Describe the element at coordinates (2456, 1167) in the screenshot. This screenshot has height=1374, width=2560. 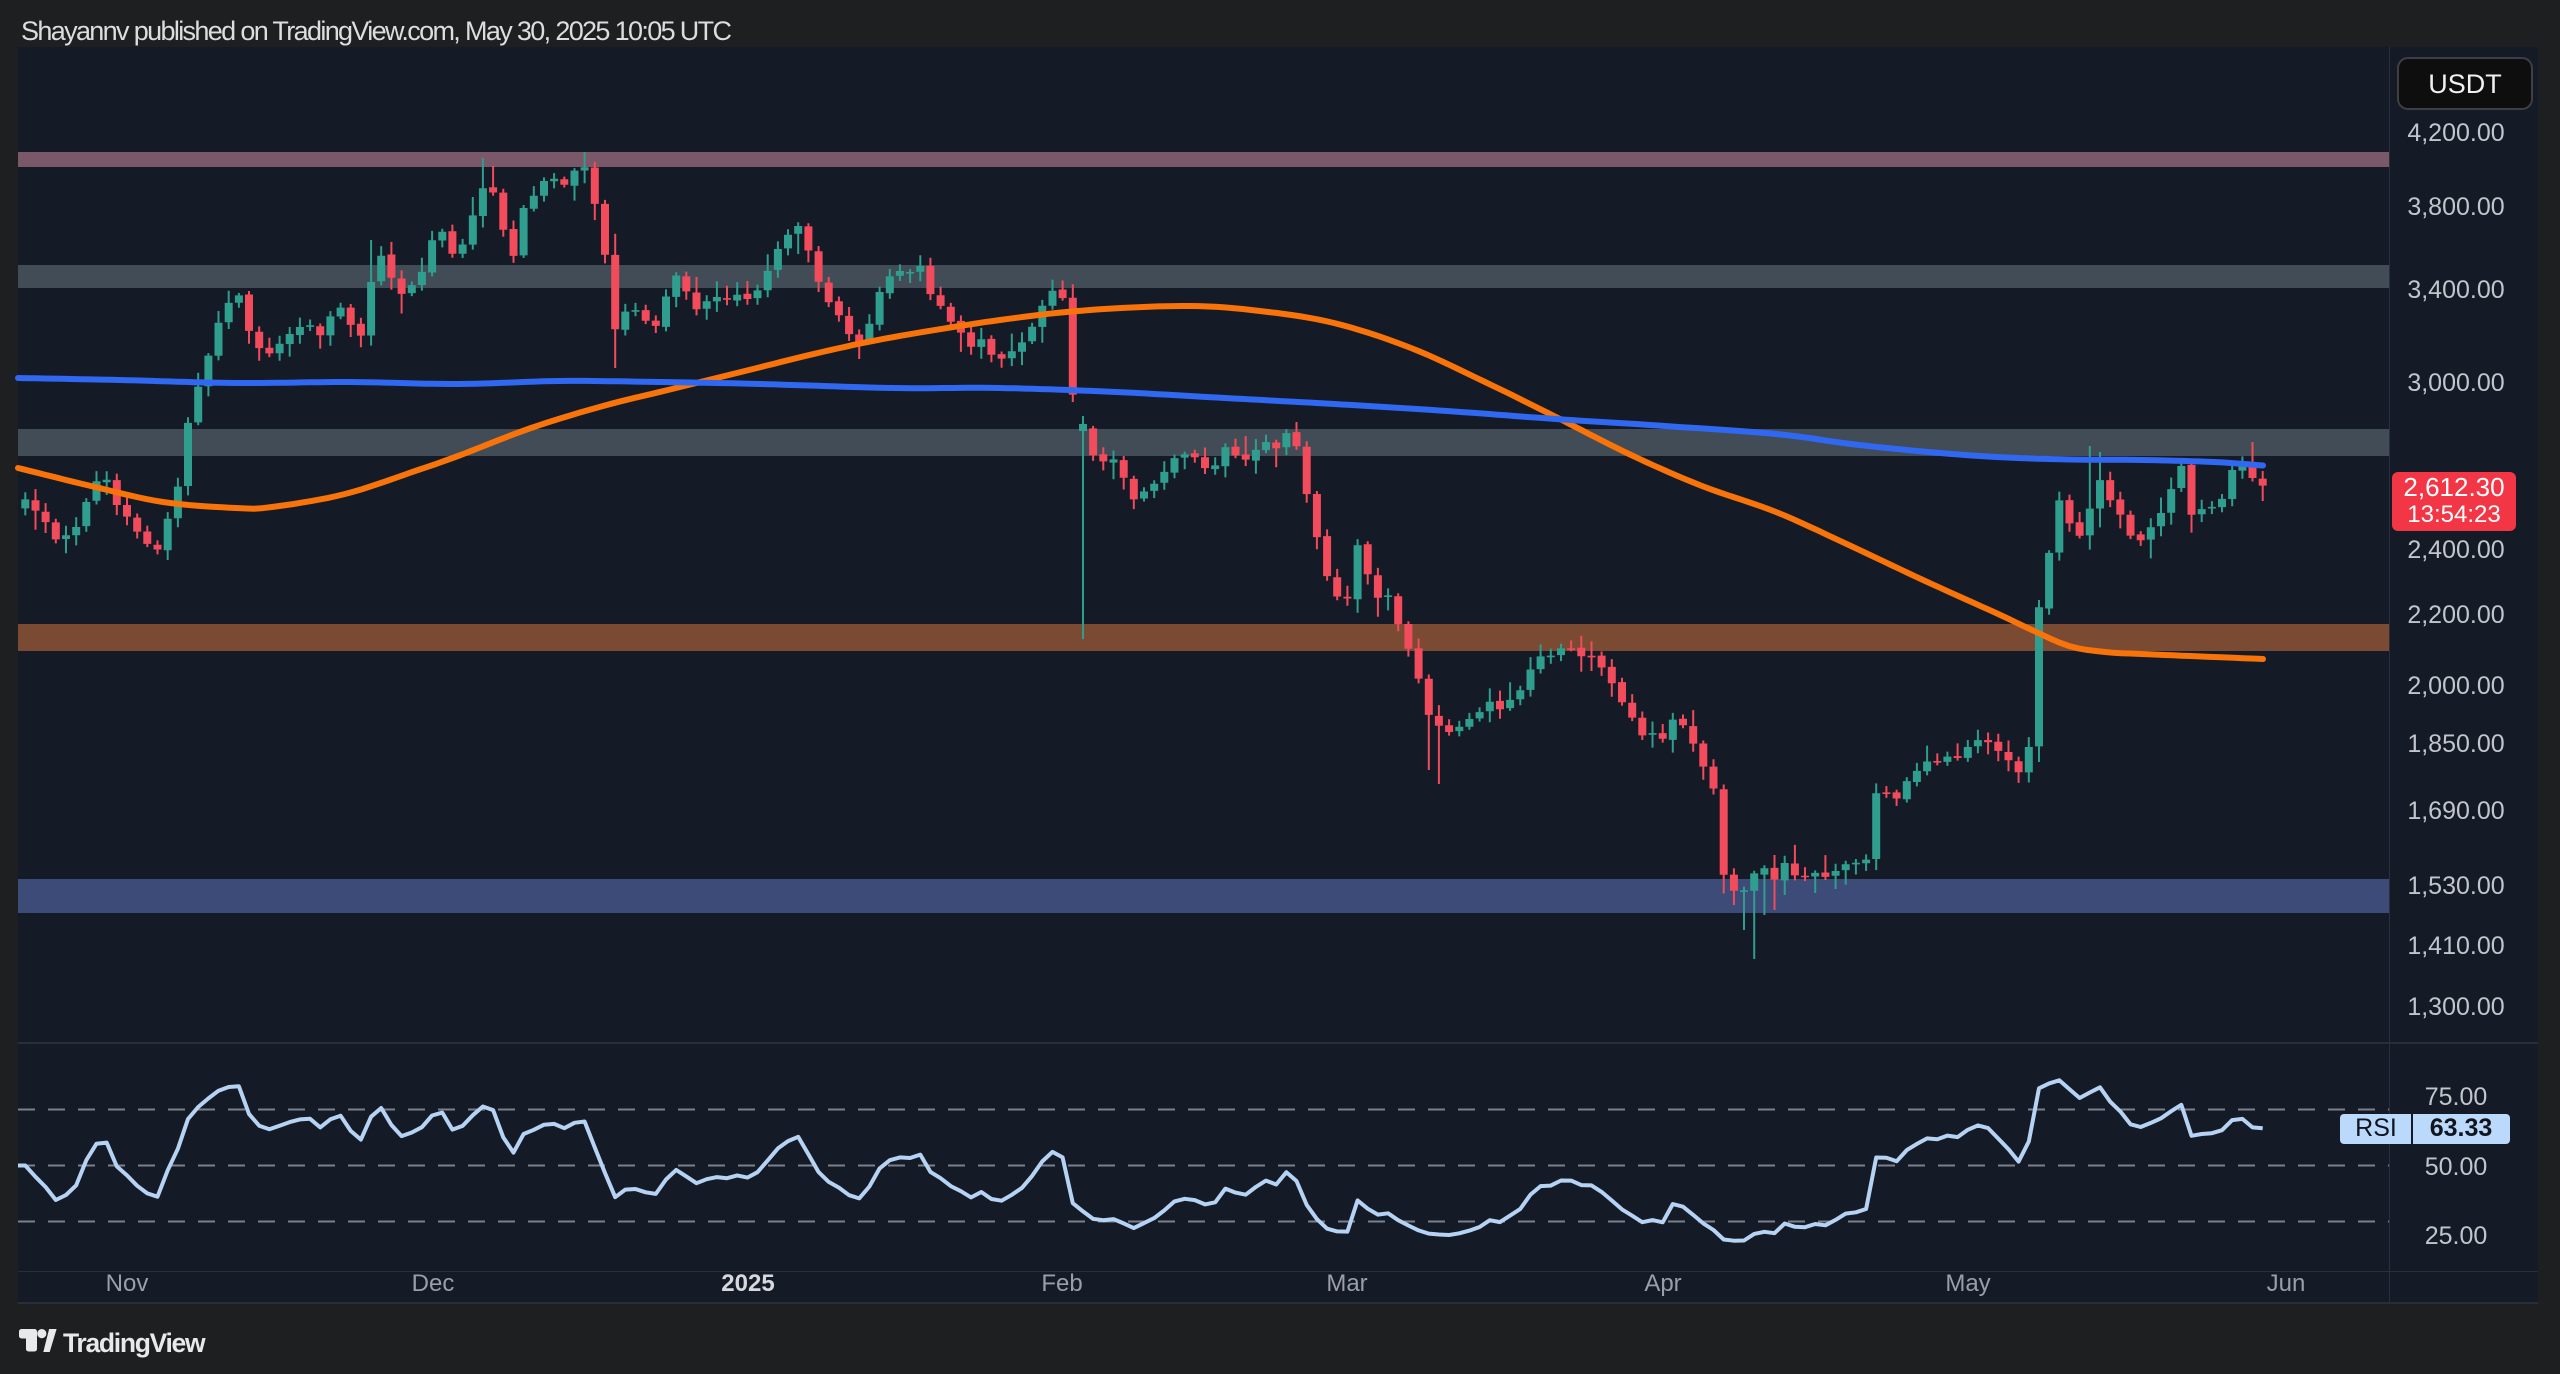
I see `svg-text: 50.00` at that location.